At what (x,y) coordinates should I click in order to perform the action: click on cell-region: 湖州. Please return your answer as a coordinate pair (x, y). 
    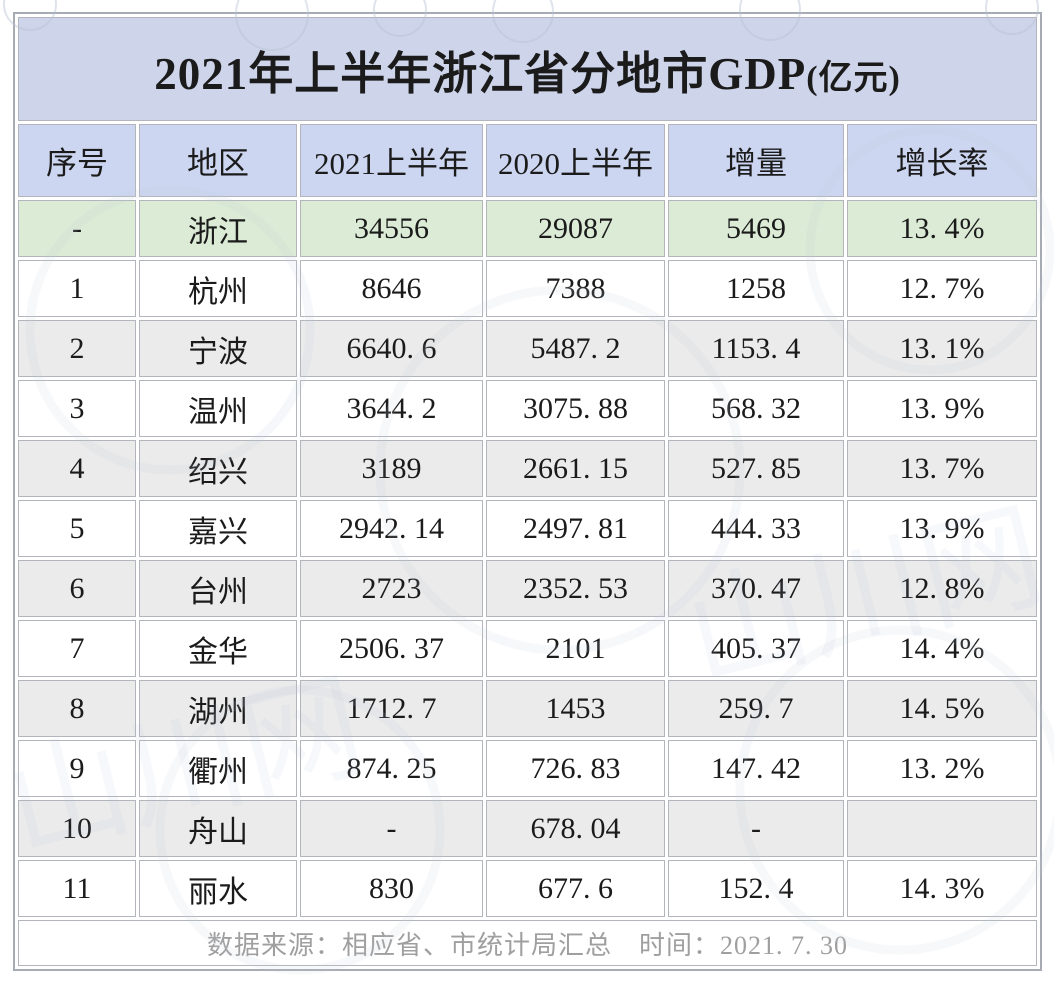
    Looking at the image, I should click on (218, 708).